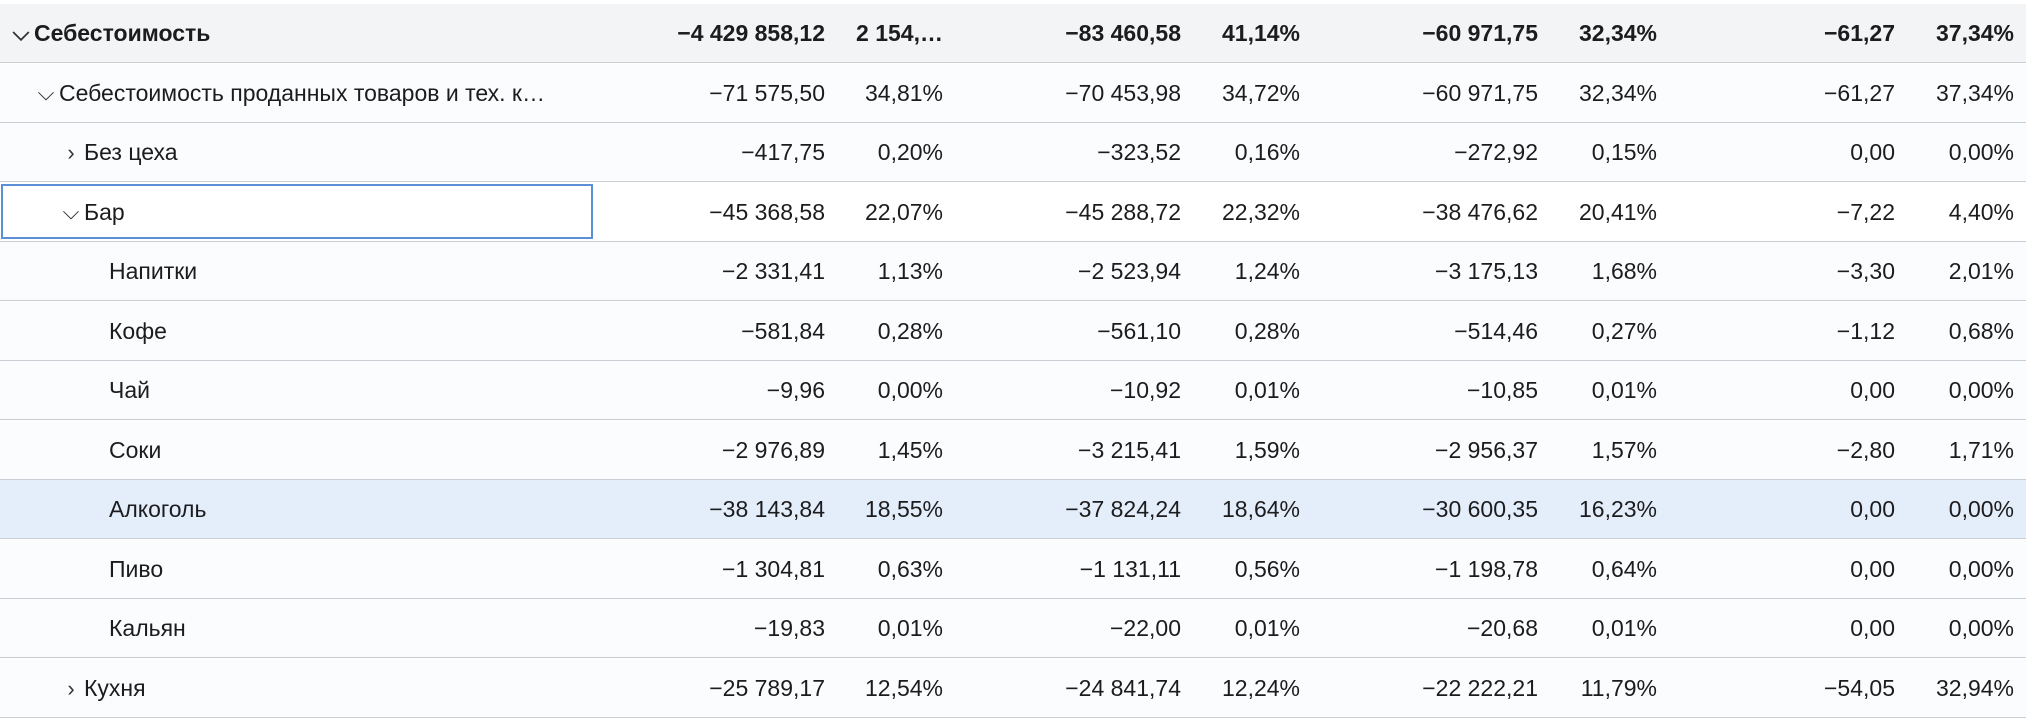  Describe the element at coordinates (767, 509) in the screenshot. I see `value-1-cell: −38 143,84` at that location.